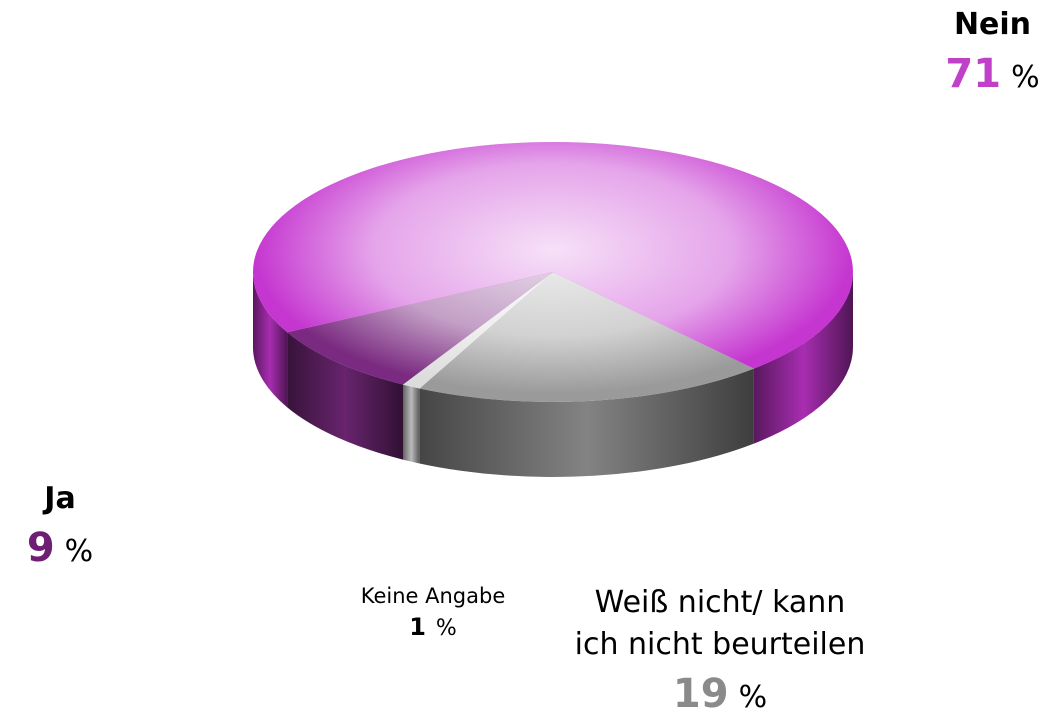  I want to click on category-label: Nein, so click(992, 24).